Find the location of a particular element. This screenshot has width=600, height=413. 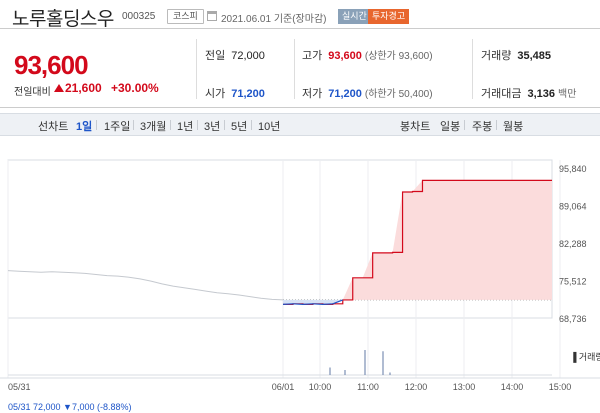

x-tick-label: 15:00 is located at coordinates (560, 387).